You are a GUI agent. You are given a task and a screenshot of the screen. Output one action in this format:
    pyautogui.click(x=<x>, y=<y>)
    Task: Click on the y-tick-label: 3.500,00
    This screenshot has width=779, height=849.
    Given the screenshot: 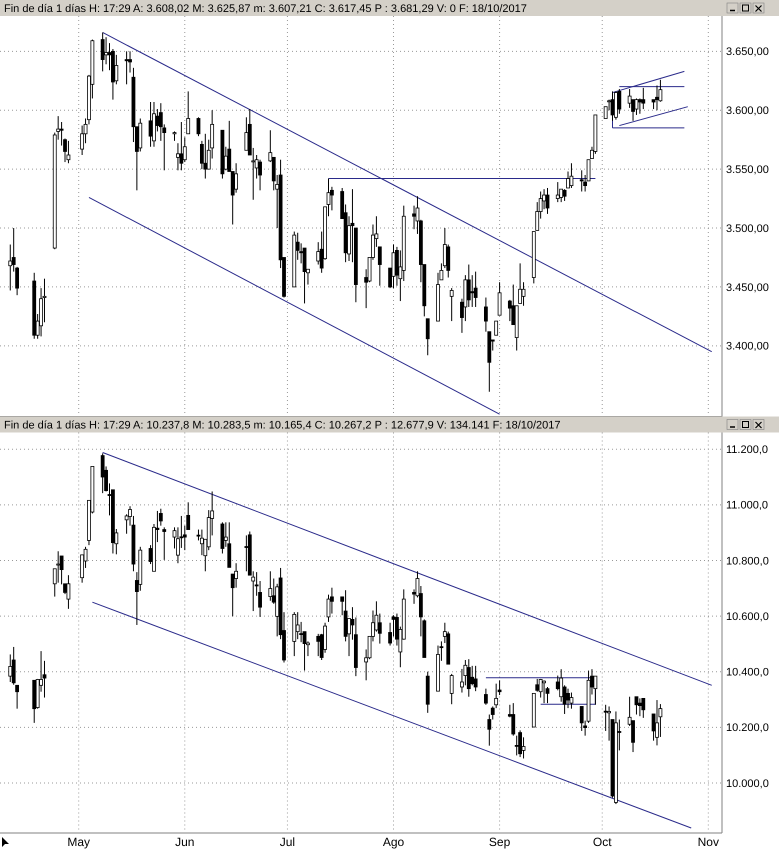 What is the action you would take?
    pyautogui.click(x=747, y=228)
    